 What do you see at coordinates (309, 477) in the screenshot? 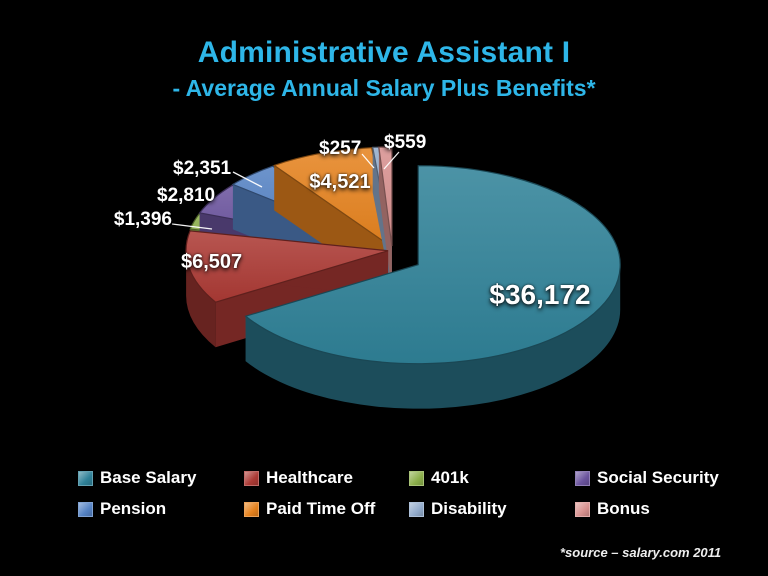
I see `legend-label: Healthcare` at bounding box center [309, 477].